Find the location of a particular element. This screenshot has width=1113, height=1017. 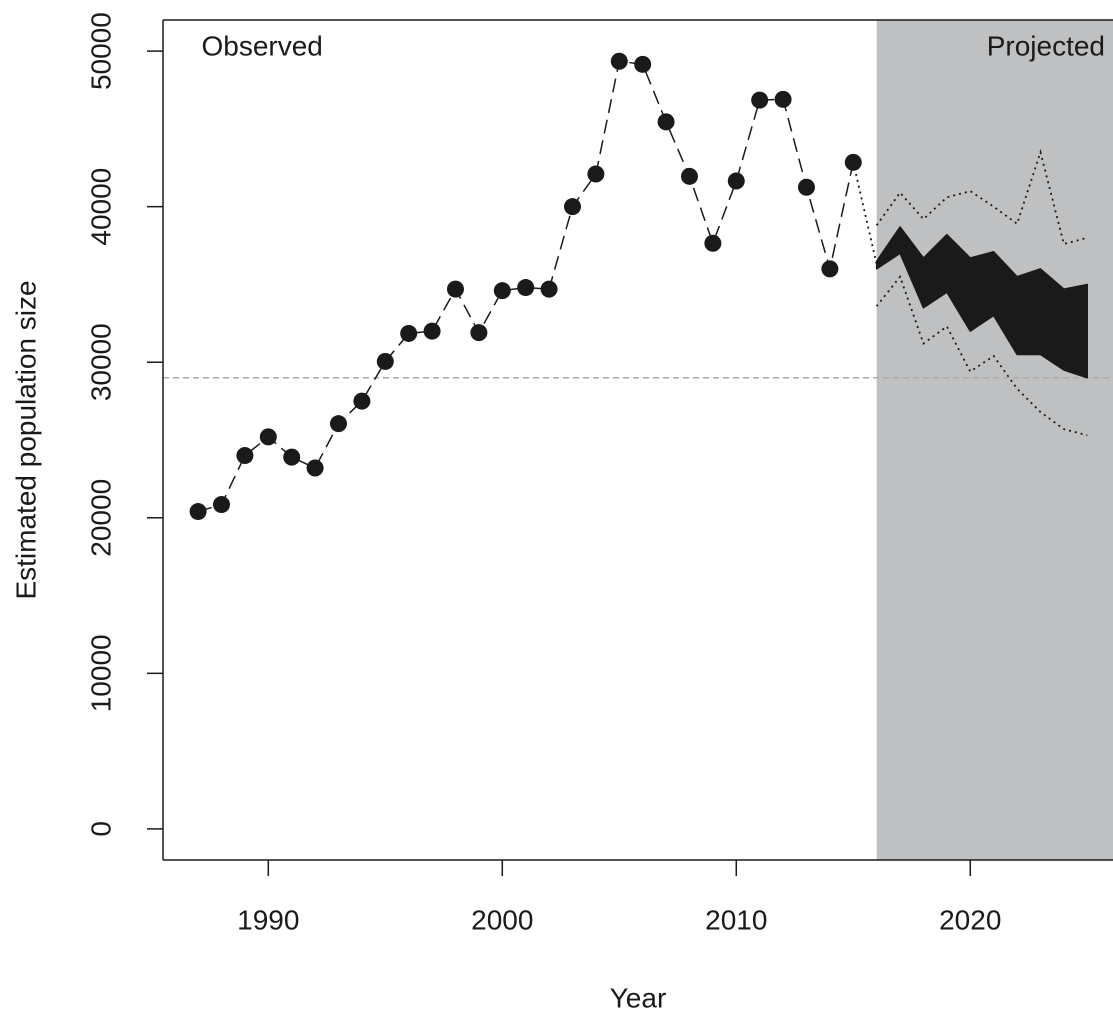

y-tick-label: 20000 is located at coordinates (100, 518).